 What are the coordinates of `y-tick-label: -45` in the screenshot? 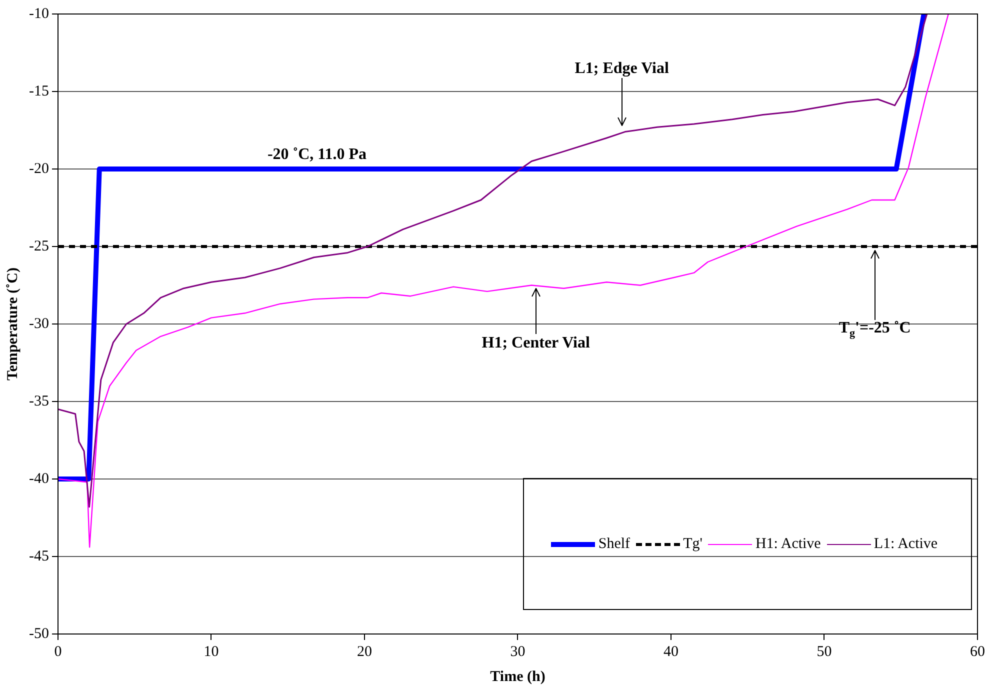 It's located at (38, 556).